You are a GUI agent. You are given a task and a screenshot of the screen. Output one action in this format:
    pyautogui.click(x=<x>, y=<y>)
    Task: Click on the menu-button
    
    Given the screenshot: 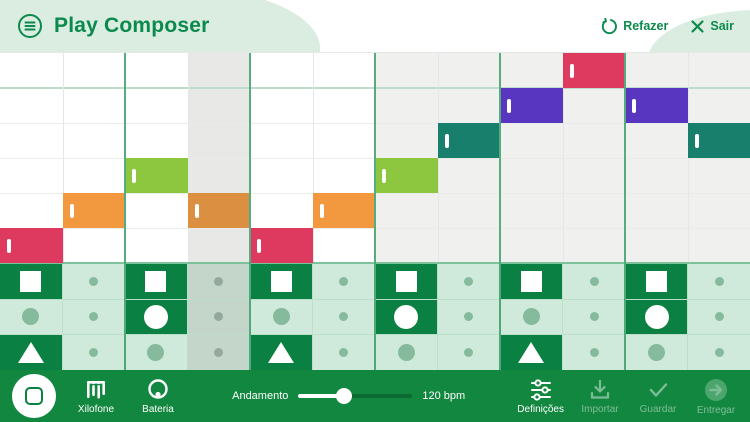 What is the action you would take?
    pyautogui.click(x=30, y=26)
    